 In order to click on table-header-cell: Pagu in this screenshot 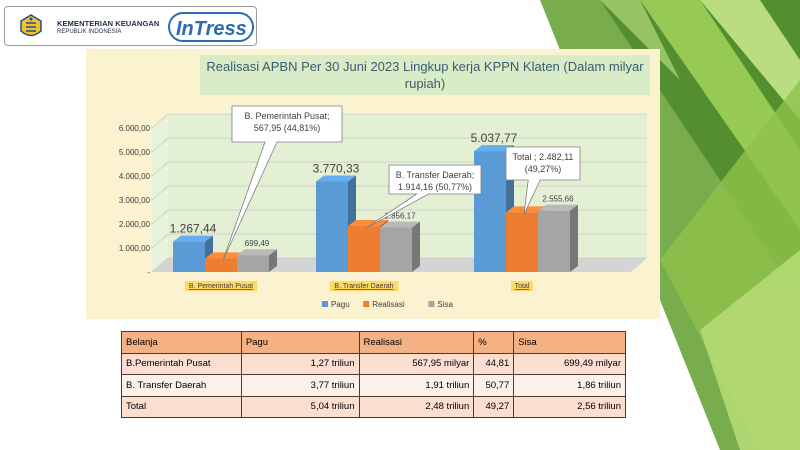, I will do `click(300, 342)`.